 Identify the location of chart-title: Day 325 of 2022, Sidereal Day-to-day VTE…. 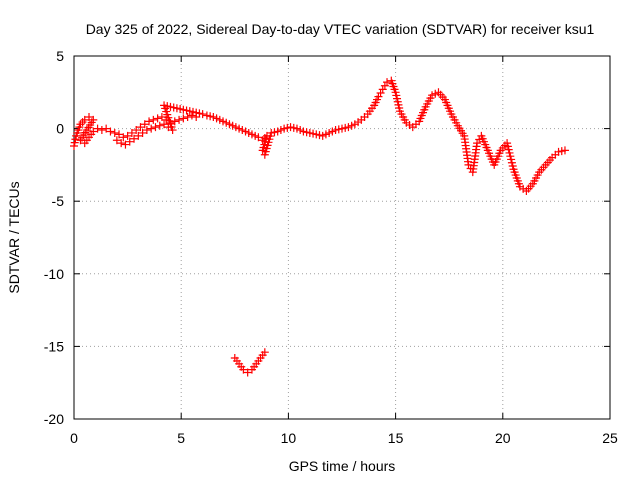
(340, 29).